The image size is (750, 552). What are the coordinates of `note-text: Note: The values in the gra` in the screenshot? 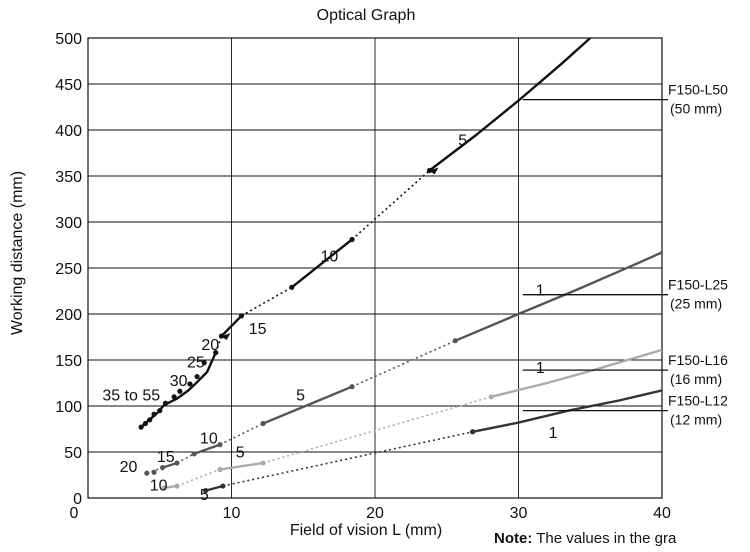 It's located at (585, 538).